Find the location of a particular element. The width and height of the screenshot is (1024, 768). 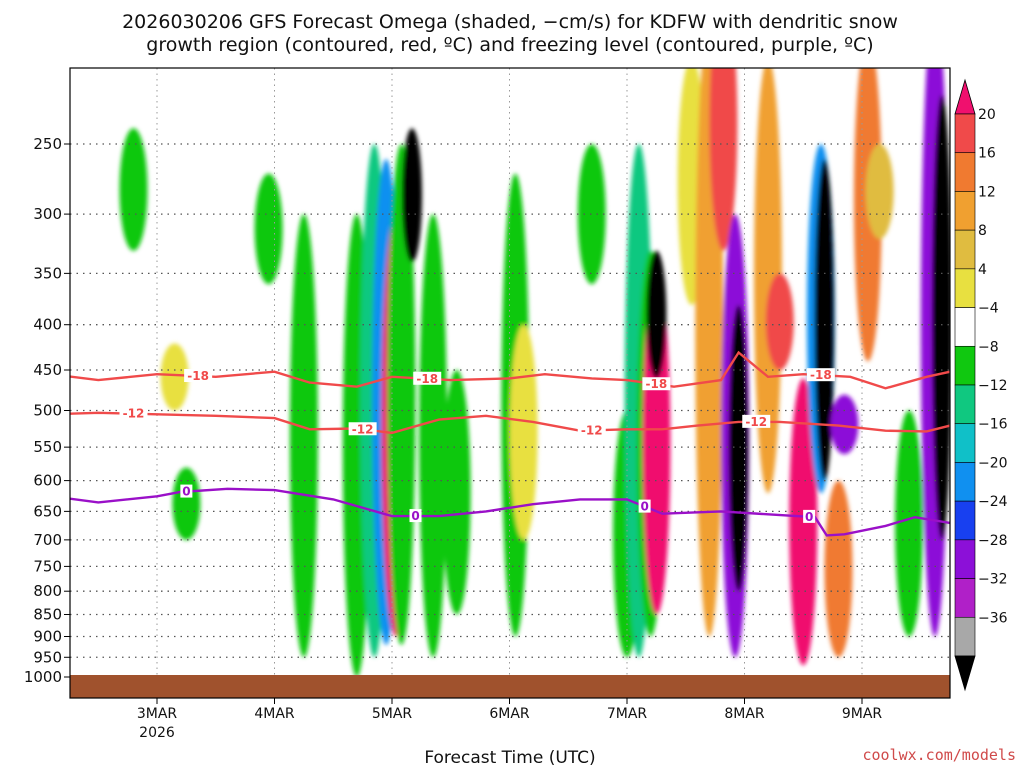

x-tick-label: 9MAR is located at coordinates (862, 714).